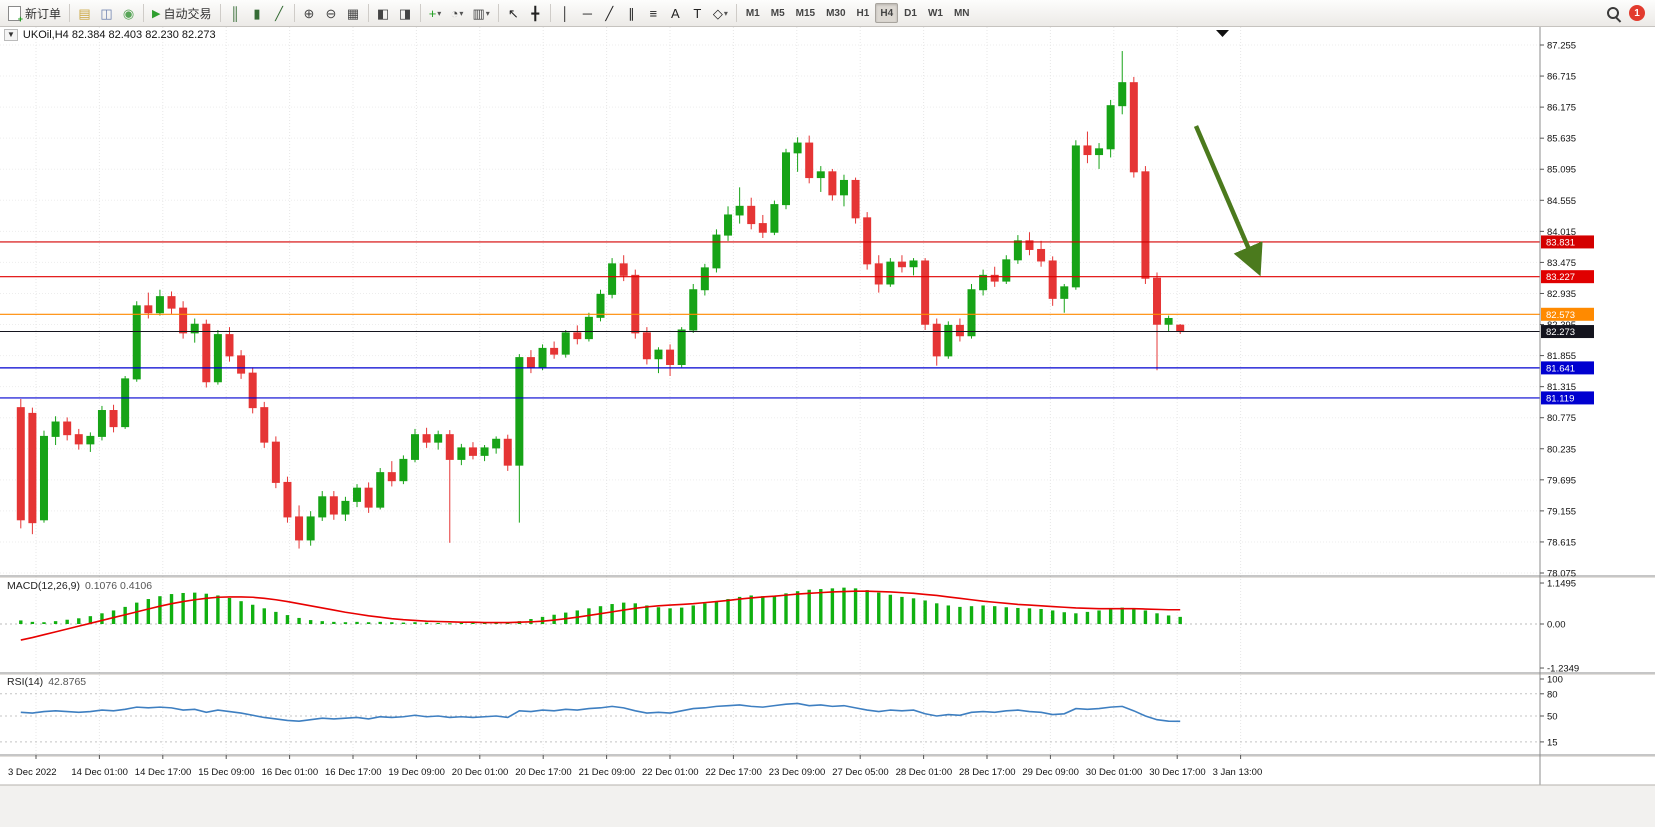  Describe the element at coordinates (405, 13) in the screenshot. I see `cascade-windows-button: ◨` at that location.